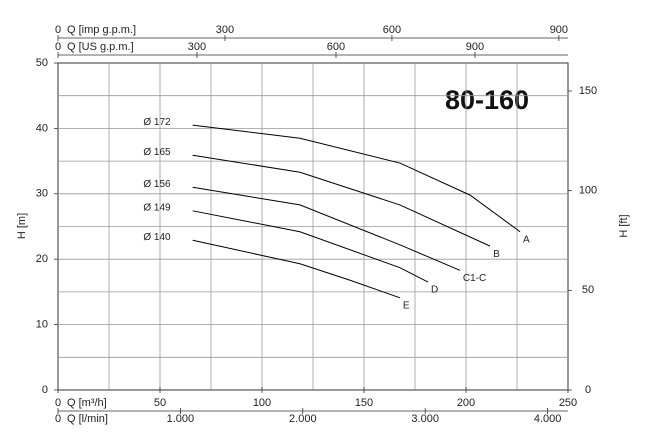 Image resolution: width=647 pixels, height=432 pixels. I want to click on curve-label: Ø 149, so click(157, 207).